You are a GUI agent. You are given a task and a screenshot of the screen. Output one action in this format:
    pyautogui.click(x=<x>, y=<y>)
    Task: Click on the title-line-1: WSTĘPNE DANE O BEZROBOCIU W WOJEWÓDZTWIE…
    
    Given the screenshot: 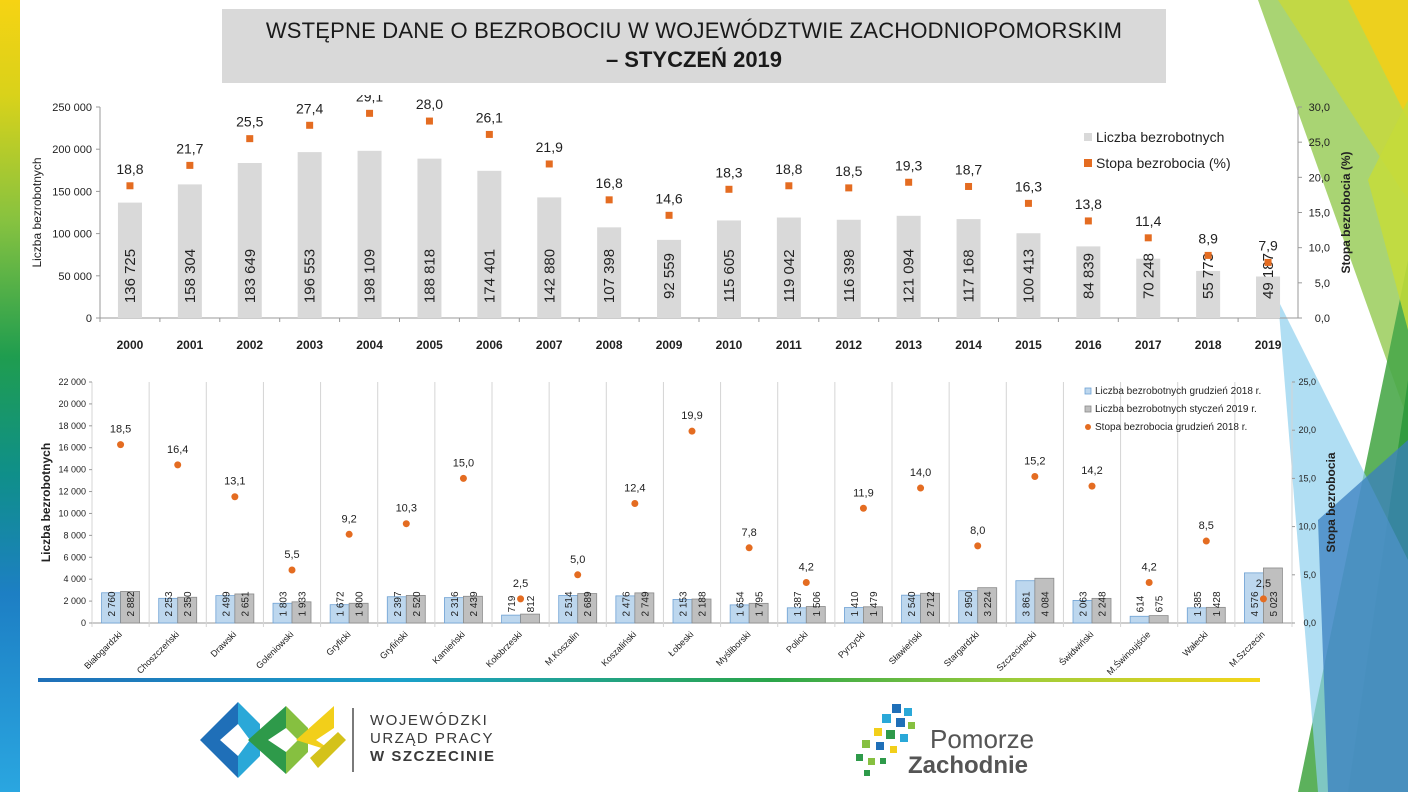 What is the action you would take?
    pyautogui.click(x=694, y=30)
    